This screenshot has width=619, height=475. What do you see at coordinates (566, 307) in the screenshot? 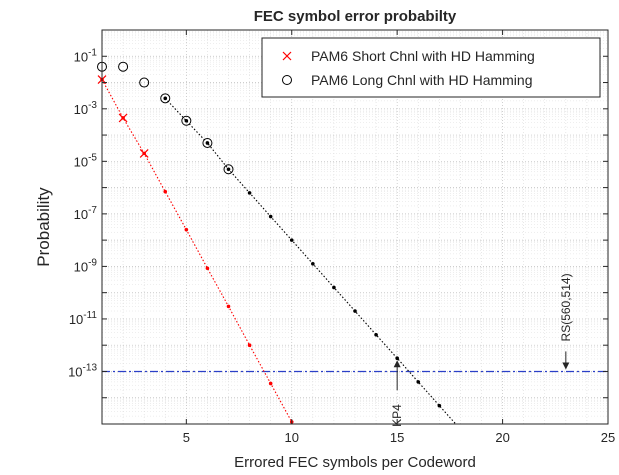
I see `annotation-label: RS(560,514)` at bounding box center [566, 307].